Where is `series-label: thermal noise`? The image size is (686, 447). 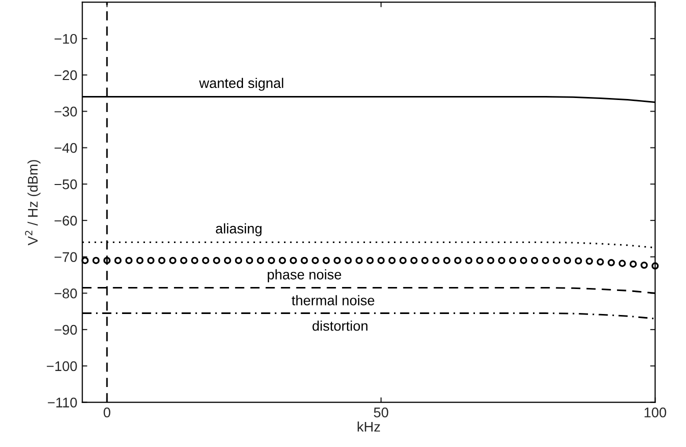
series-label: thermal noise is located at coordinates (333, 300).